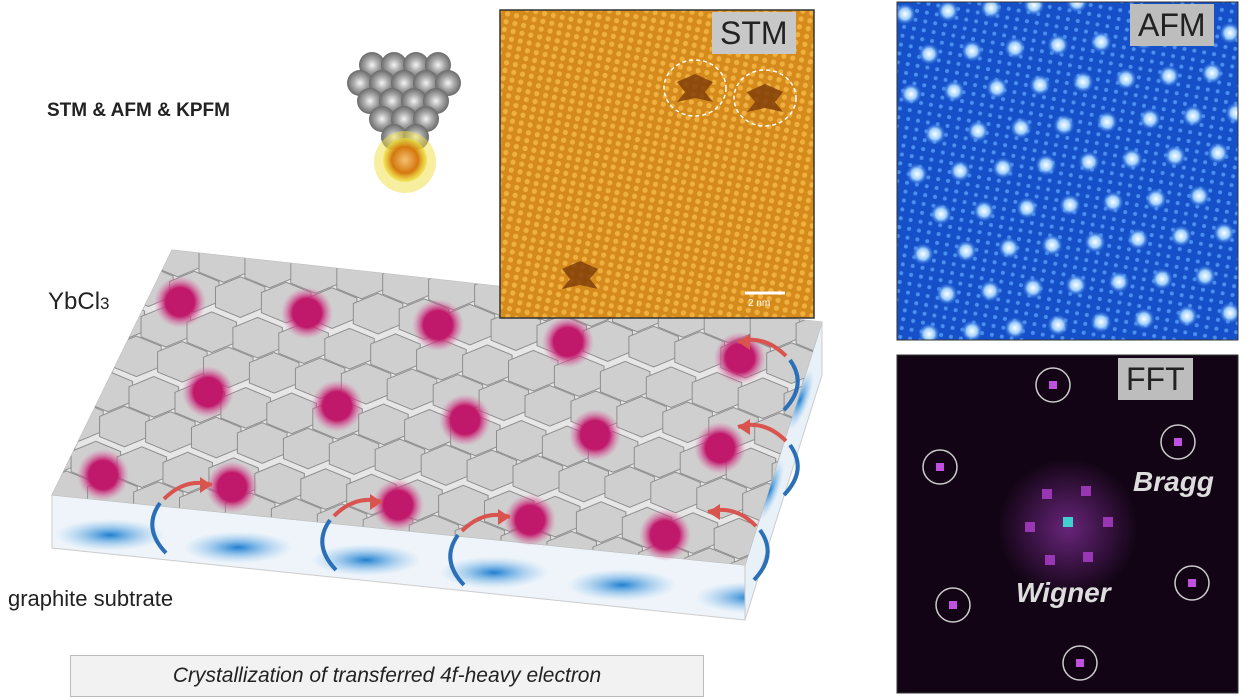  What do you see at coordinates (404, 122) in the screenshot?
I see `probe-tip-icon` at bounding box center [404, 122].